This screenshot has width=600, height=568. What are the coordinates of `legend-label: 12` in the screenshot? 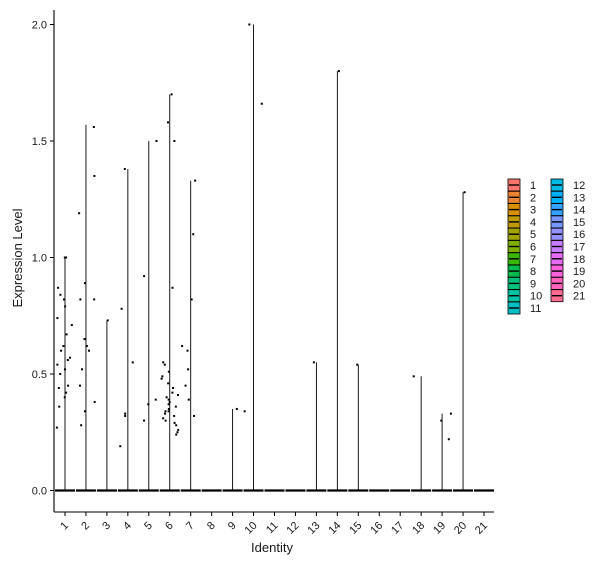 It's located at (579, 186).